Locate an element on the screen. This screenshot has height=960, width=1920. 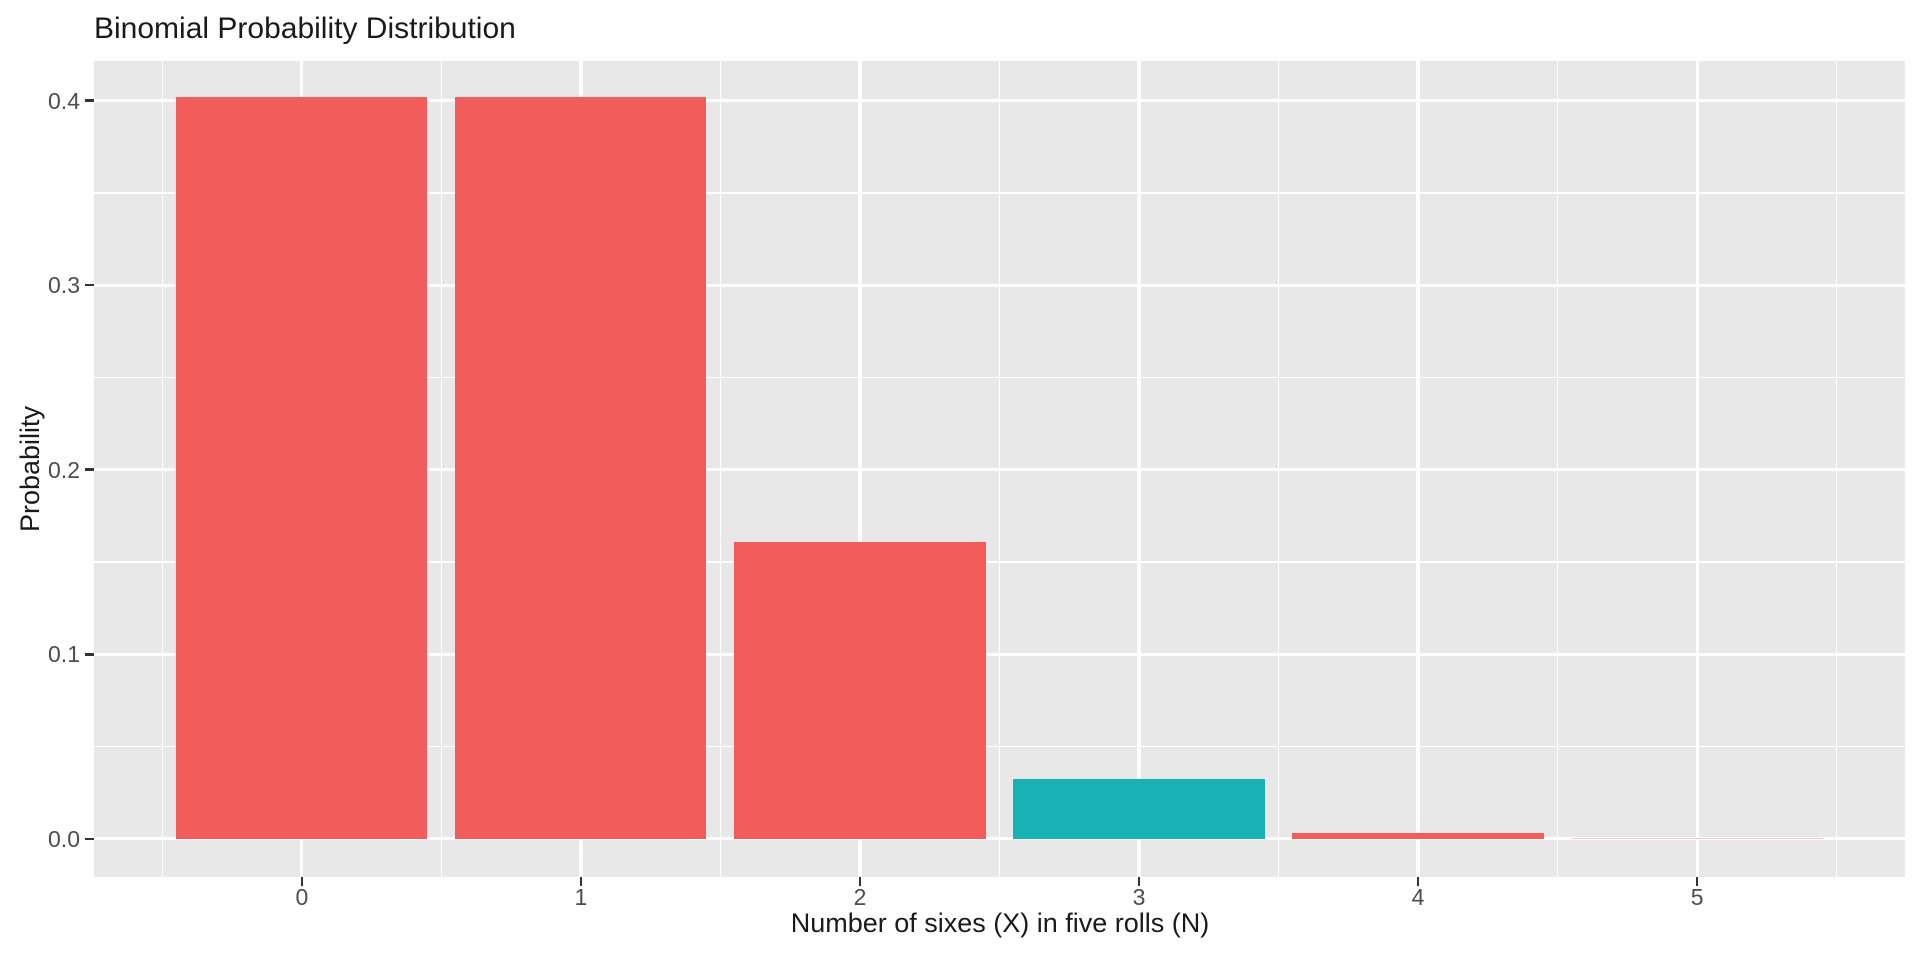
bar-x2 is located at coordinates (860, 690).